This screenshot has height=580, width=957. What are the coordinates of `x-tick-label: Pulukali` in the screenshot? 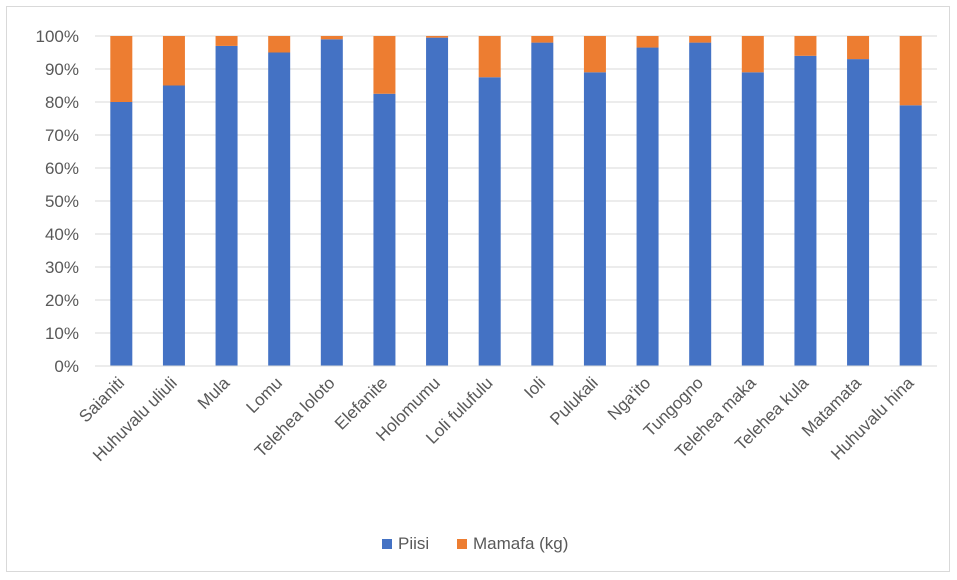 It's located at (574, 401).